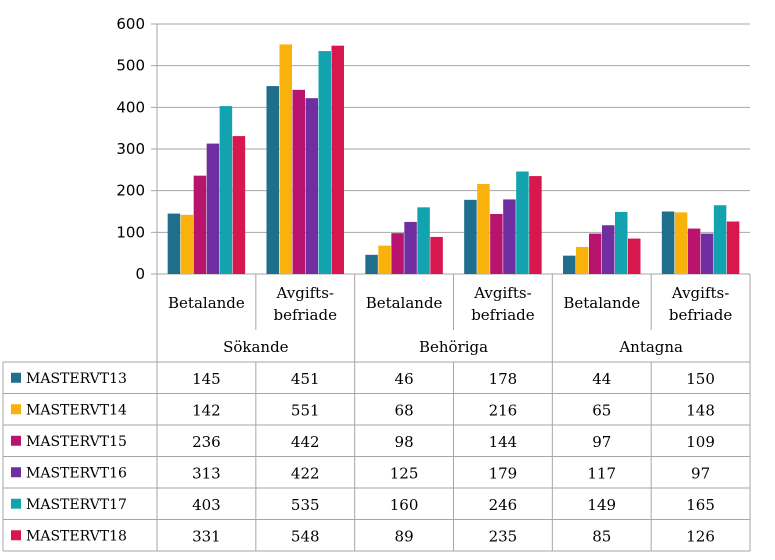 The width and height of the screenshot is (775, 560). Describe the element at coordinates (130, 232) in the screenshot. I see `y-tick-label: 100` at that location.